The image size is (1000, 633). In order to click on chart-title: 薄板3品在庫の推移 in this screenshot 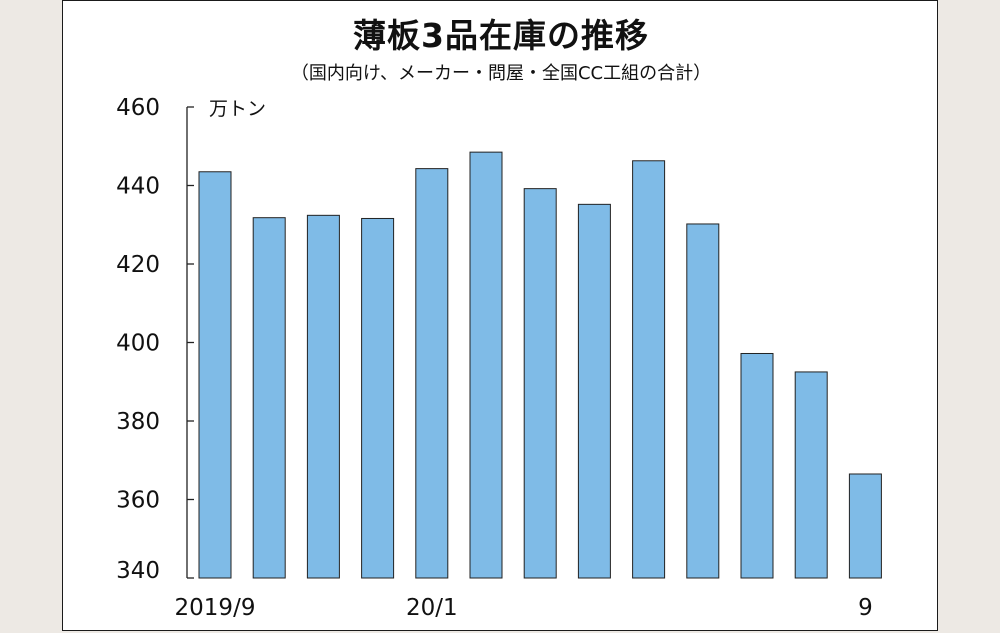, I will do `click(501, 35)`.